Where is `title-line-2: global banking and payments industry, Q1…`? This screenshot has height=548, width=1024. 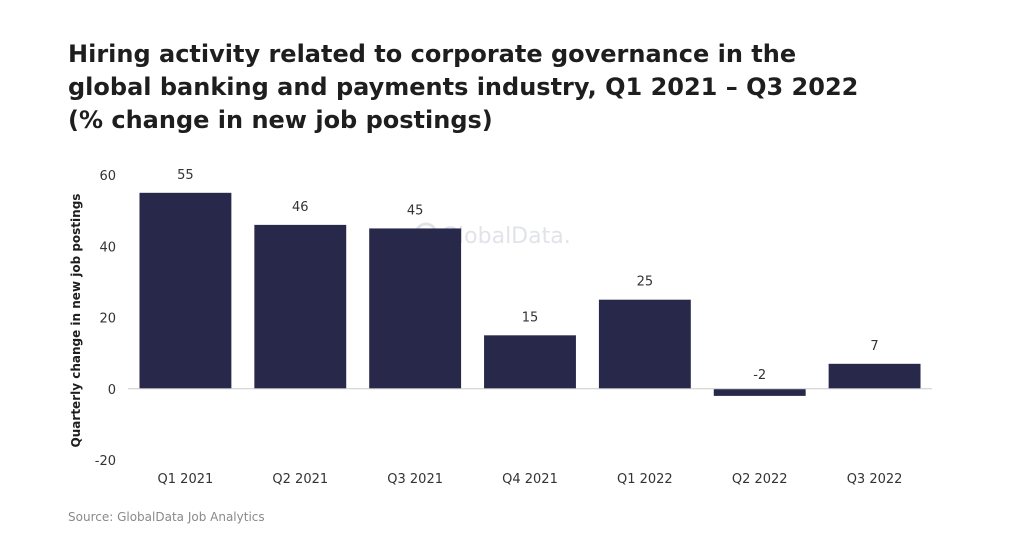 title-line-2: global banking and payments industry, Q1… is located at coordinates (463, 87).